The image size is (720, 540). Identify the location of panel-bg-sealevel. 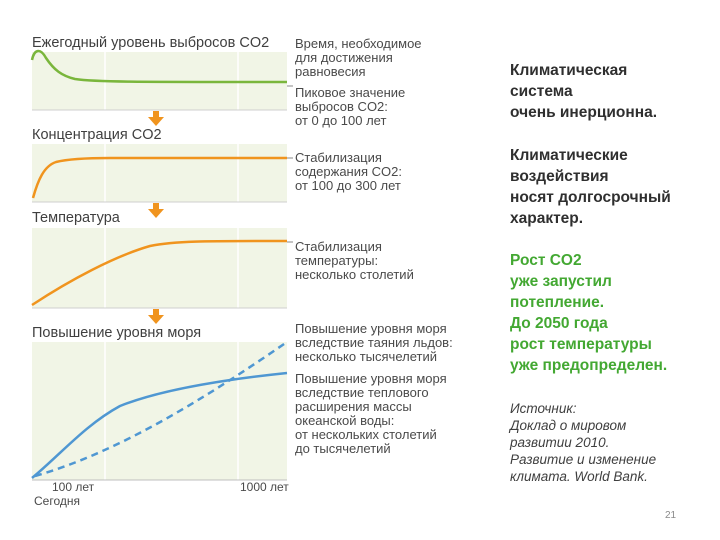
(159, 411).